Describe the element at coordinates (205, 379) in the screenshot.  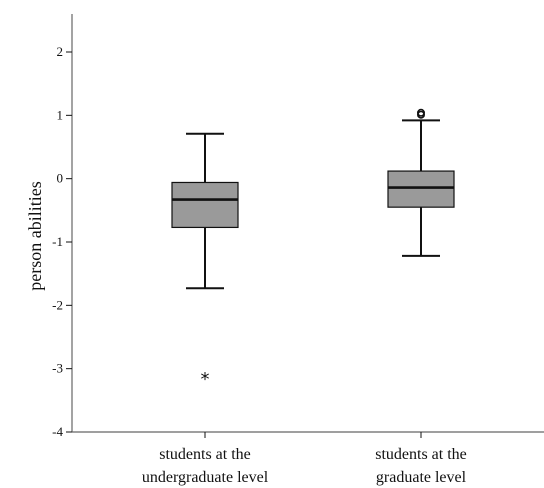
I see `extreme-point: *` at that location.